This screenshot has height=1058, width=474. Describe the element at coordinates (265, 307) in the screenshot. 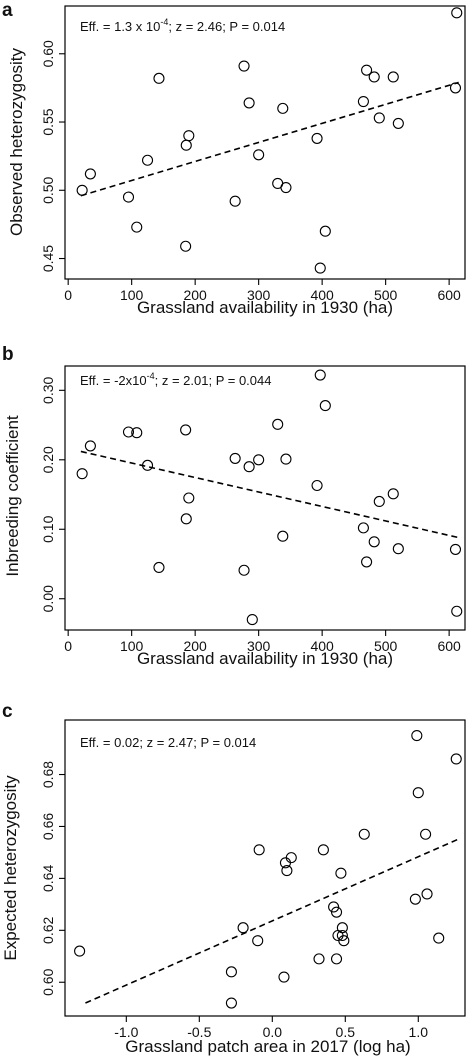

I see `panel-a-xlabel: Grassland availability in 1930 (ha)` at that location.